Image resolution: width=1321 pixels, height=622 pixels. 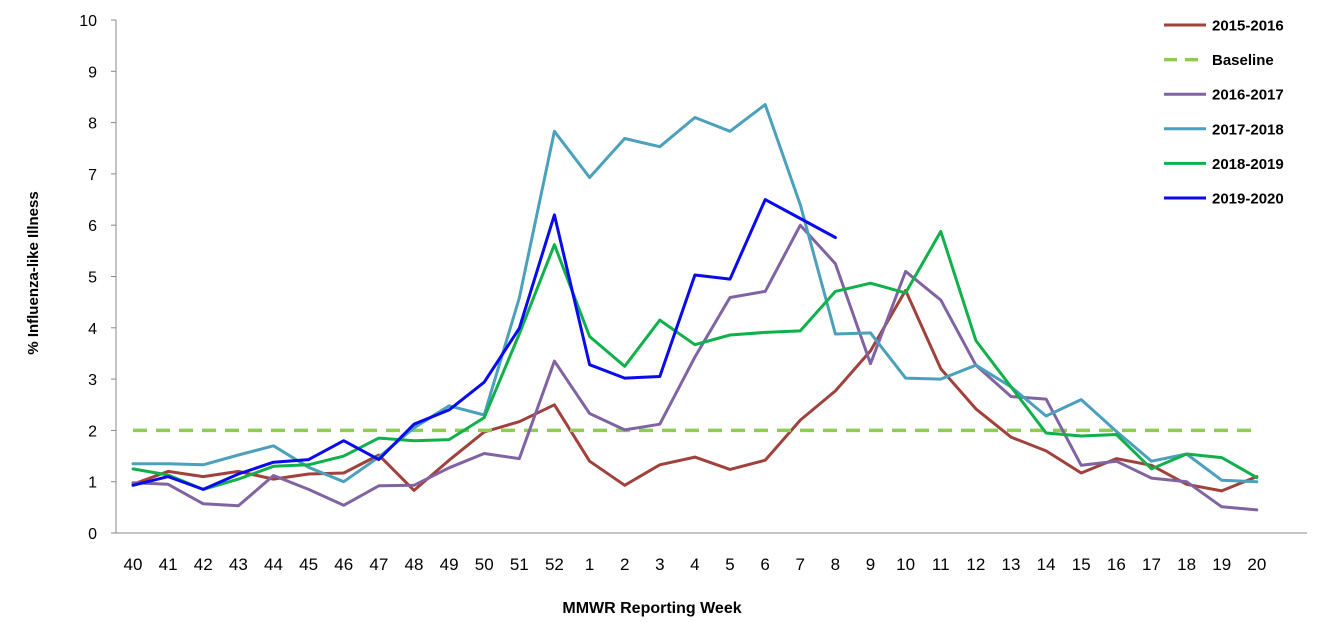 What do you see at coordinates (1186, 564) in the screenshot?
I see `x-tick-label: 18` at bounding box center [1186, 564].